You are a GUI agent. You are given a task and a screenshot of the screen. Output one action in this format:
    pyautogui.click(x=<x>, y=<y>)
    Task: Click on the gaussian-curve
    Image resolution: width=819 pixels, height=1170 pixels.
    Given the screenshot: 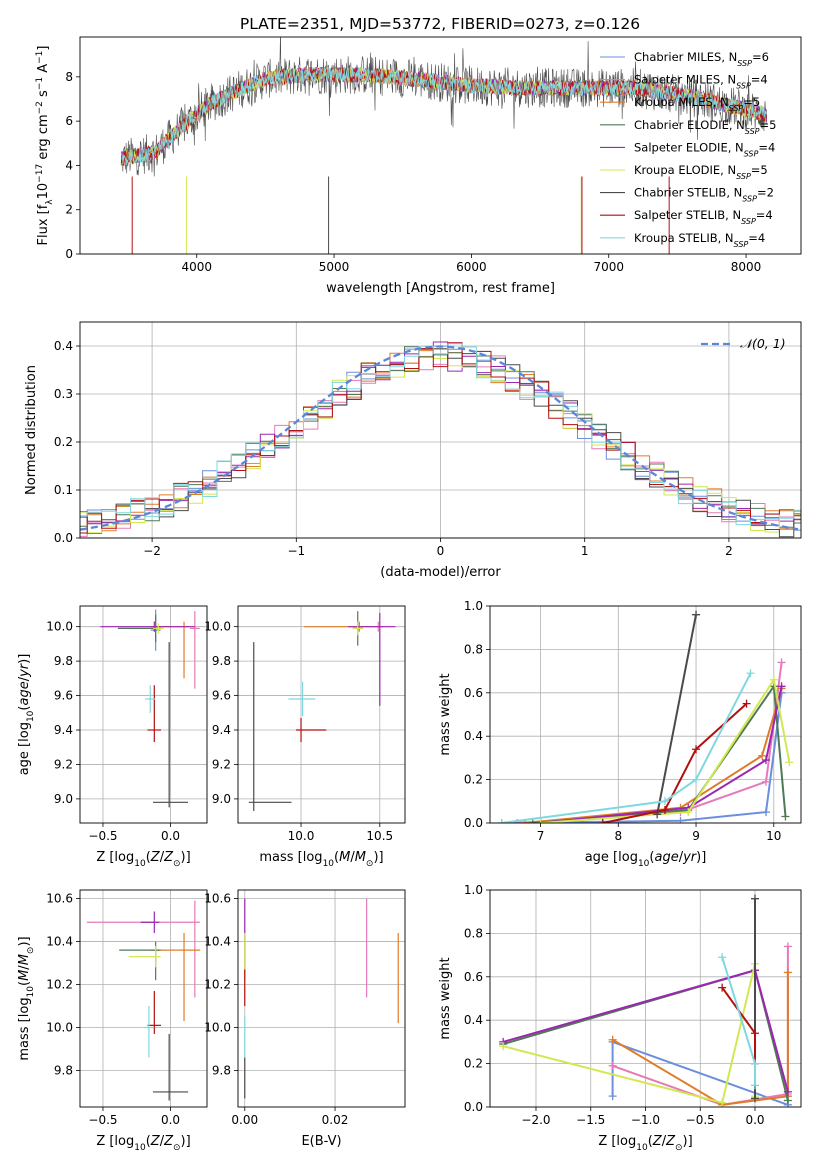 What is the action you would take?
    pyautogui.click(x=439, y=438)
    